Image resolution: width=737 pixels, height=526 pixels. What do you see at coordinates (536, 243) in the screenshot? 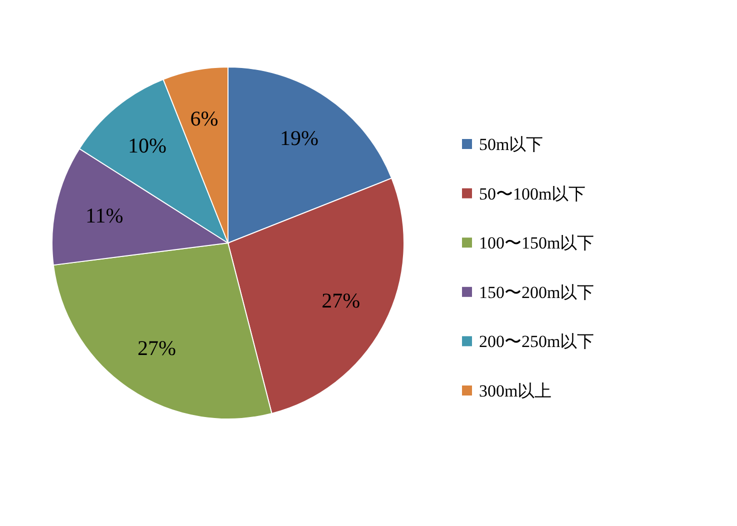
I see `legend-label: 100〜150m以下` at bounding box center [536, 243].